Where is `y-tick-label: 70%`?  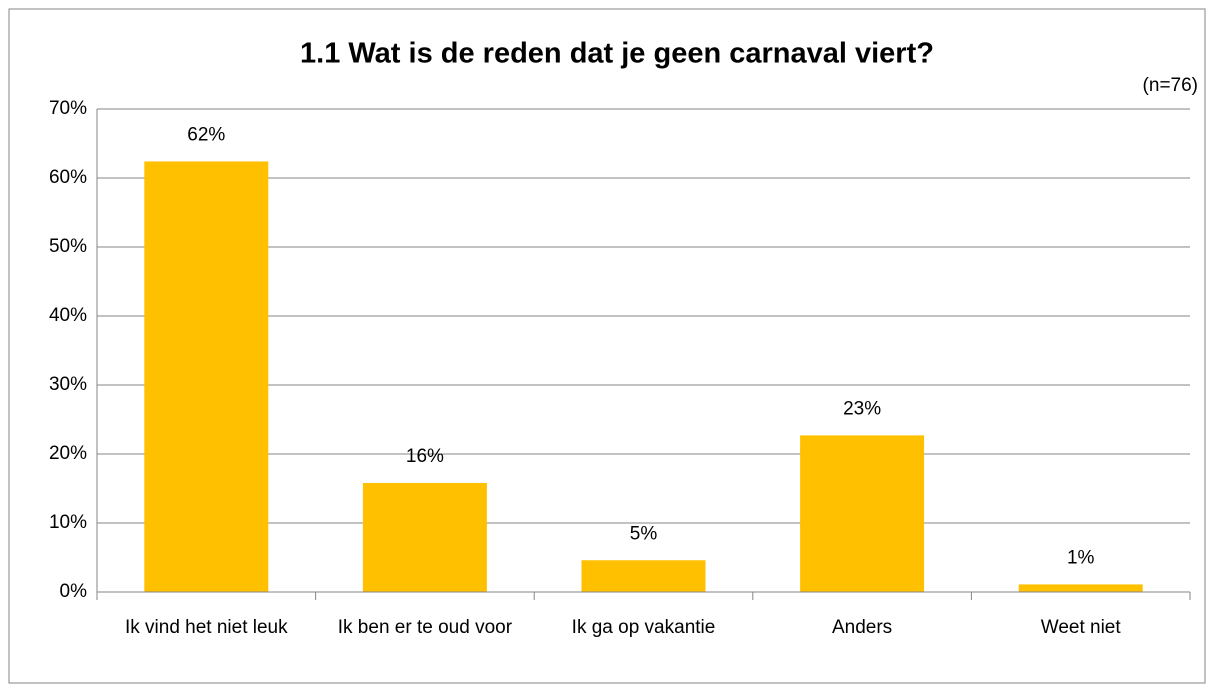 y-tick-label: 70% is located at coordinates (68, 108).